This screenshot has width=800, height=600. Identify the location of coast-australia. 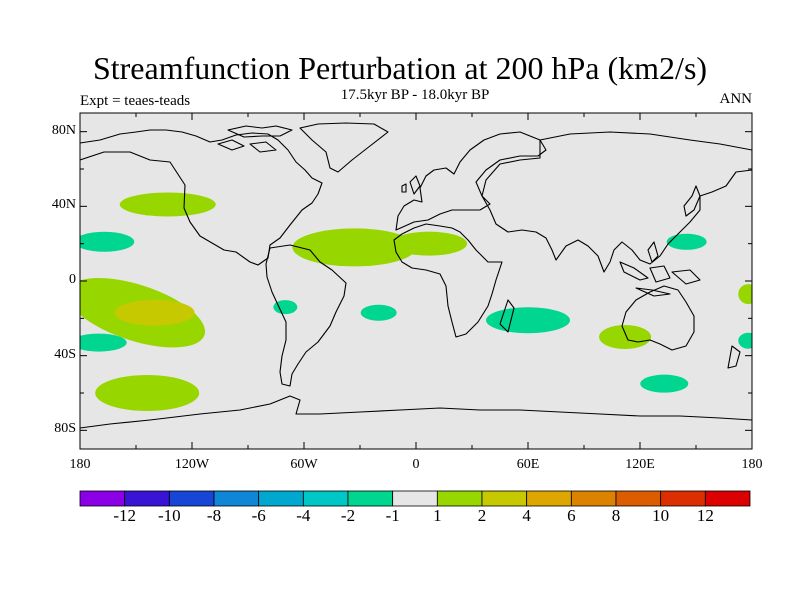
(658, 318).